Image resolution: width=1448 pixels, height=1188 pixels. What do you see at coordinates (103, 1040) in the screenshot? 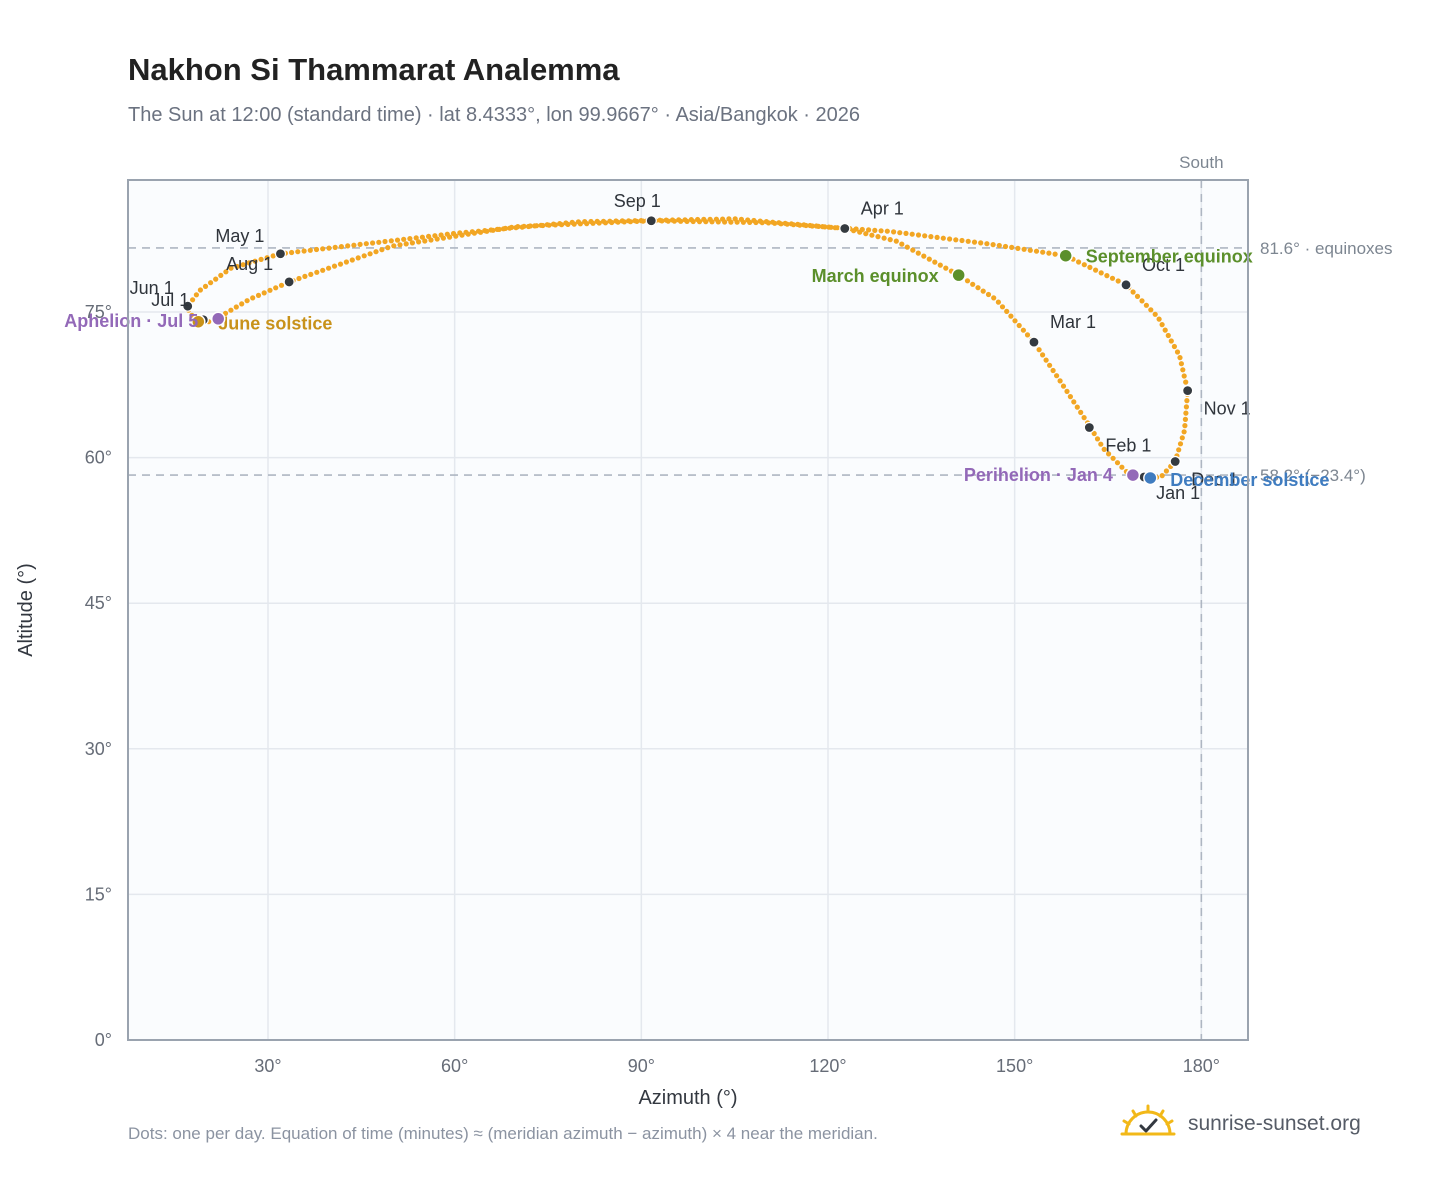
I see `y-tick-label: 0°` at bounding box center [103, 1040].